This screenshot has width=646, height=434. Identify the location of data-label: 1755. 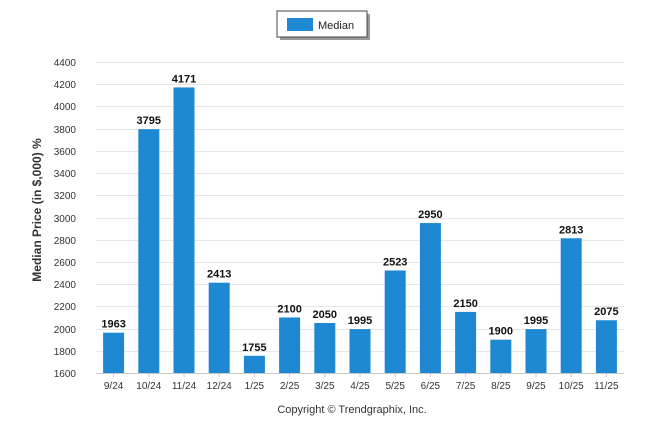
(254, 348).